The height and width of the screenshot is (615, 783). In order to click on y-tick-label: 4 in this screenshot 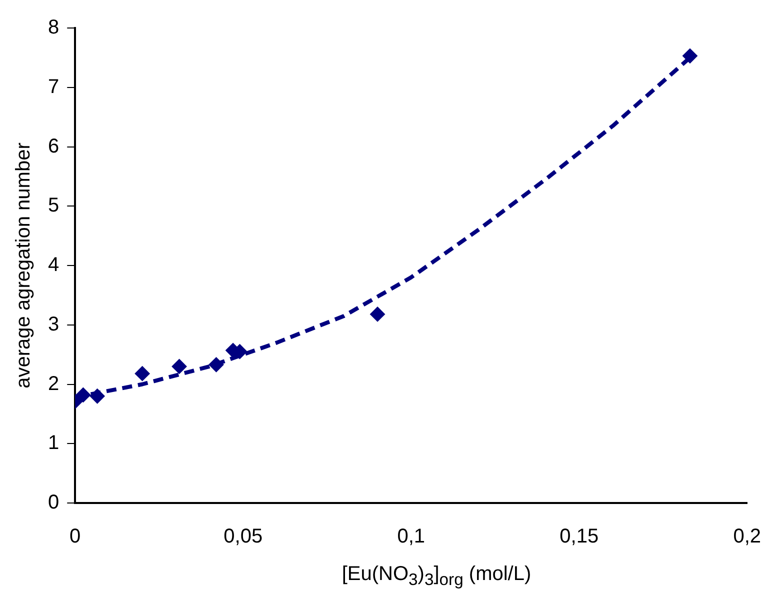, I will do `click(54, 265)`.